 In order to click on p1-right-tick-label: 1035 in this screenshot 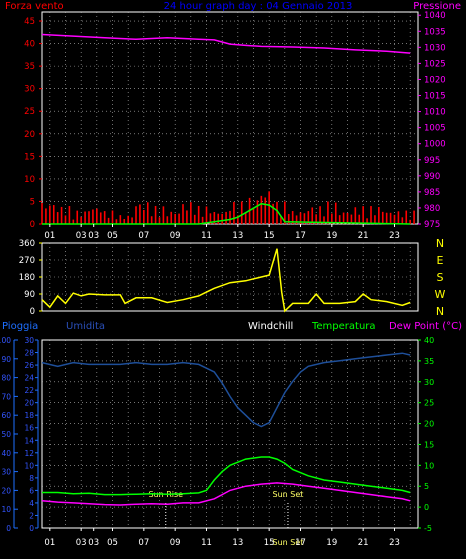, I will do `click(435, 32)`.